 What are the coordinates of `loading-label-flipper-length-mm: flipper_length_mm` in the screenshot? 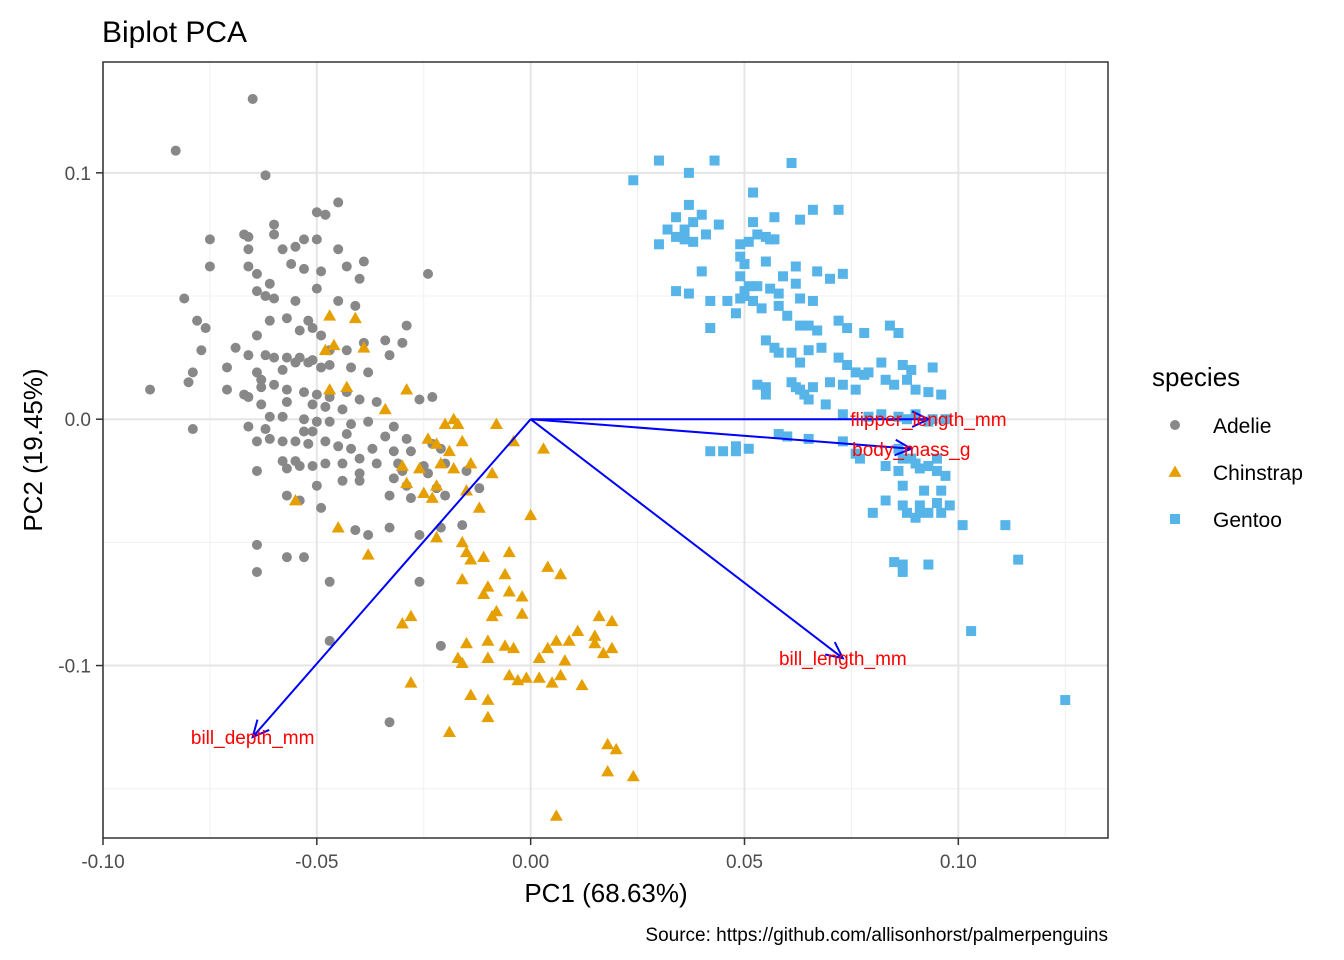 It's located at (928, 420).